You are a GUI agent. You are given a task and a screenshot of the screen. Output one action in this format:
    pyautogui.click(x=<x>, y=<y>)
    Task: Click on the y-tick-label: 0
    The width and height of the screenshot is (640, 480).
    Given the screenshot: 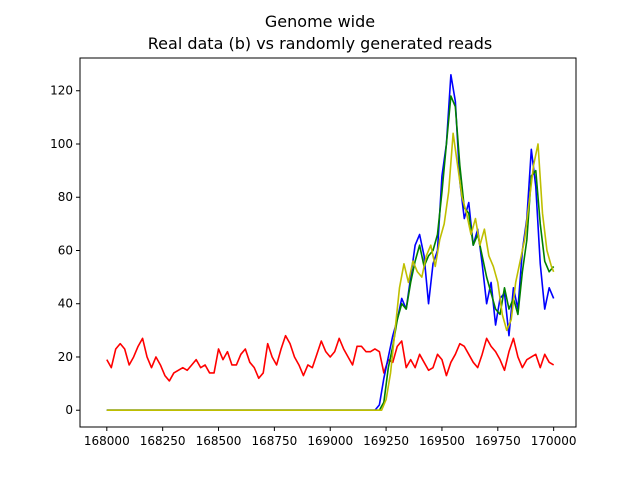 What is the action you would take?
    pyautogui.click(x=69, y=410)
    